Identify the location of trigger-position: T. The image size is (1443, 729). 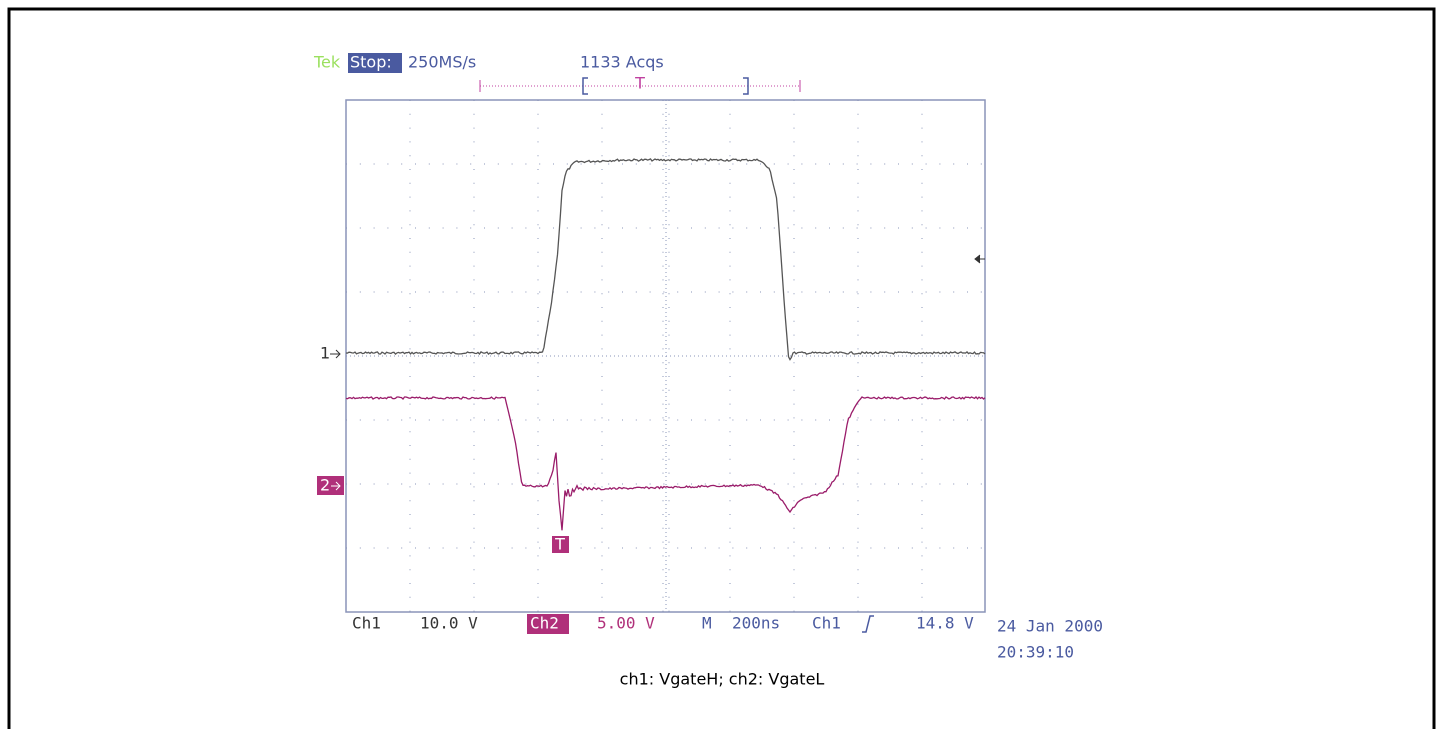
(639, 83).